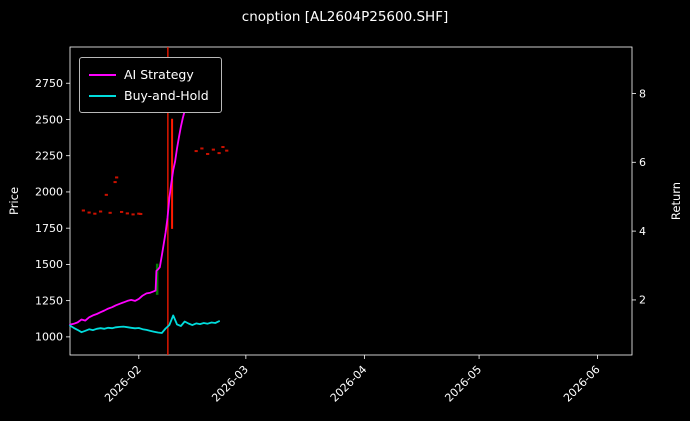  I want to click on price-tick-label: 1250, so click(49, 300).